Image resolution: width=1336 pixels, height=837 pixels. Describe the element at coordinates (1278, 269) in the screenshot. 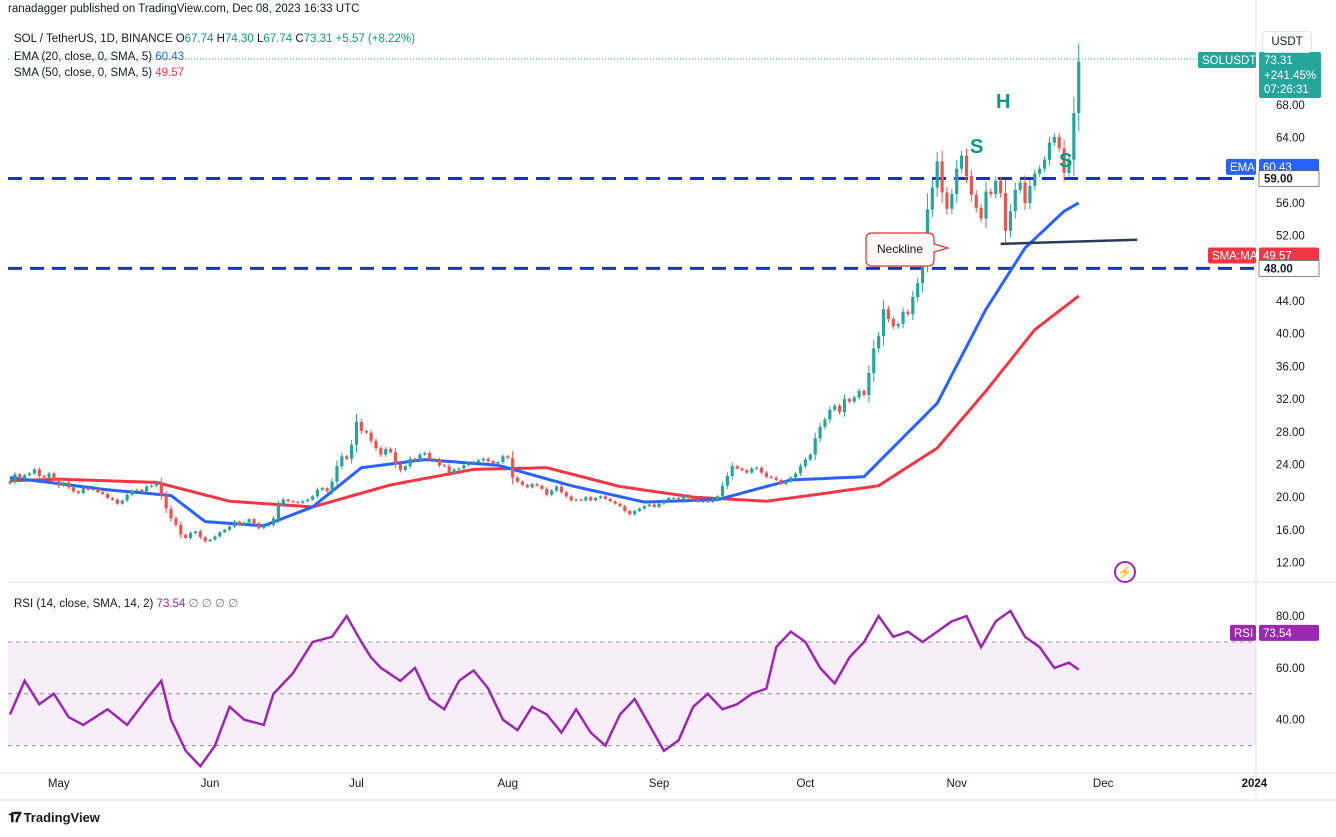

I see `level-48-badge: 48.00` at that location.